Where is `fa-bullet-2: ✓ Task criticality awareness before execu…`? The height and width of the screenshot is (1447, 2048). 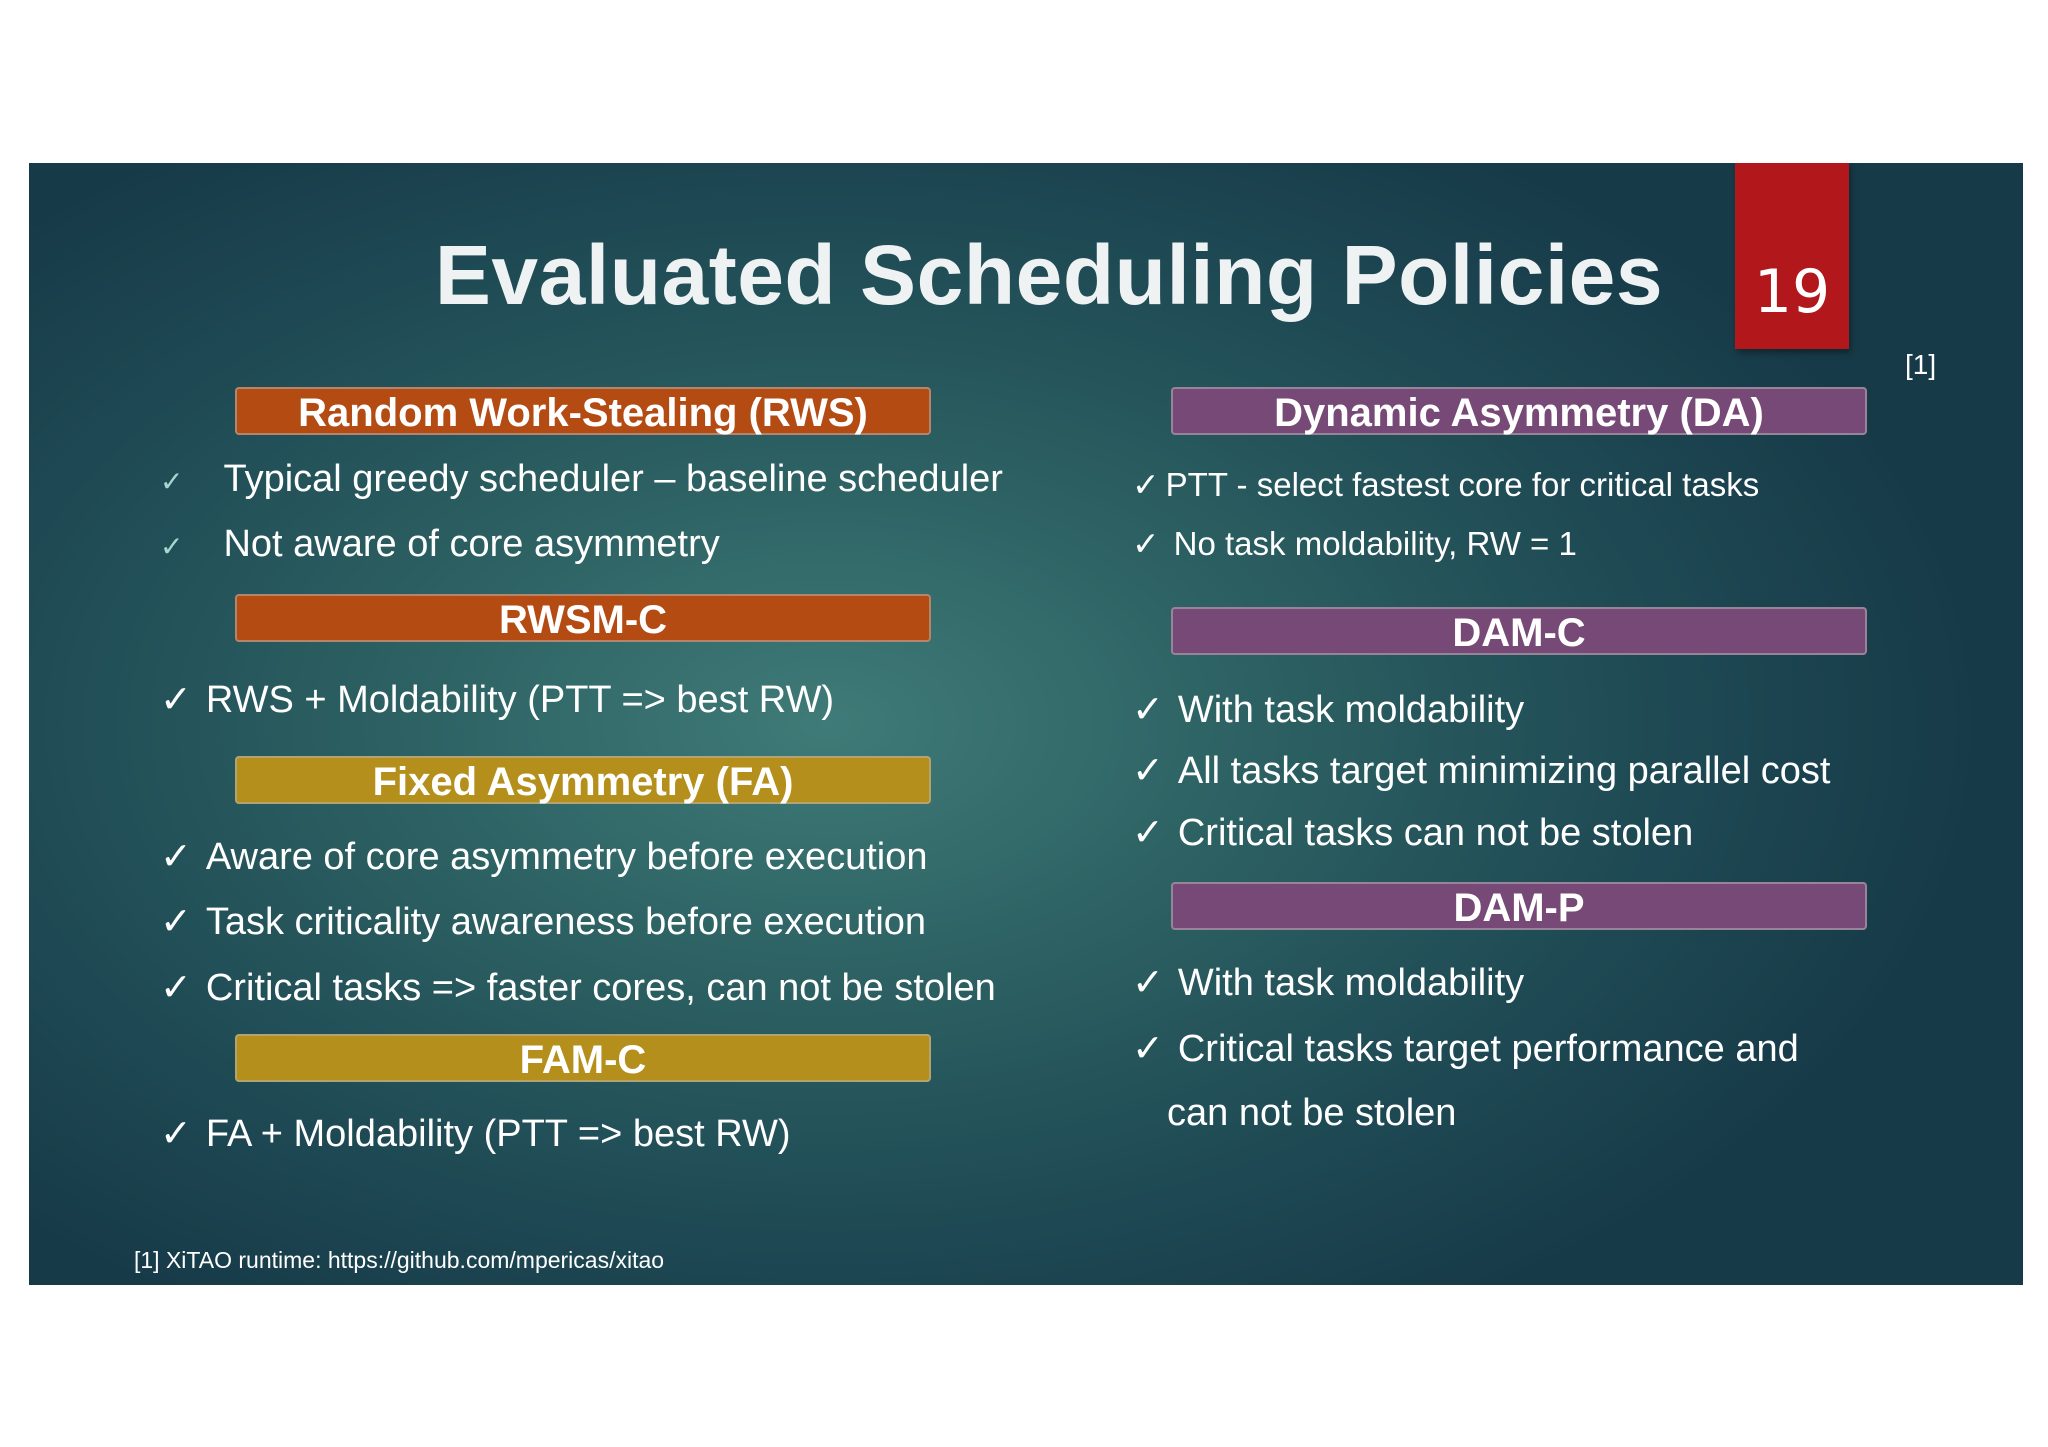 fa-bullet-2: ✓ Task criticality awareness before execu… is located at coordinates (543, 921).